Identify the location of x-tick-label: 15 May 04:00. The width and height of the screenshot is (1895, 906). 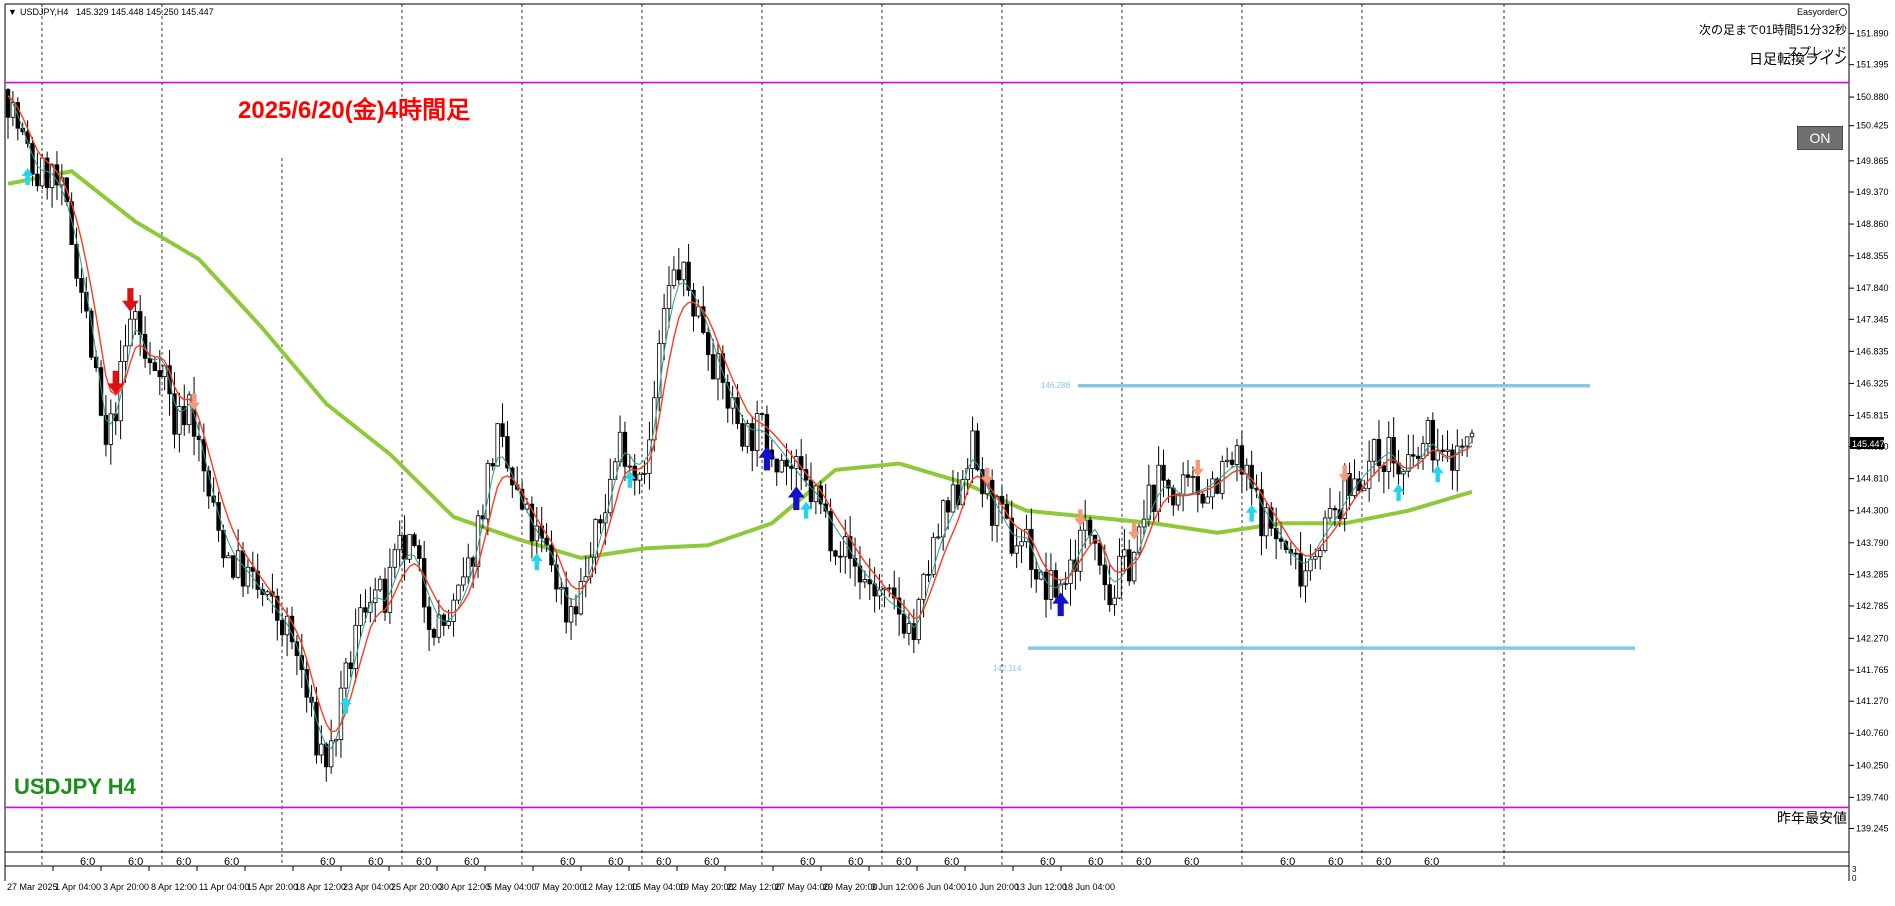
(658, 887).